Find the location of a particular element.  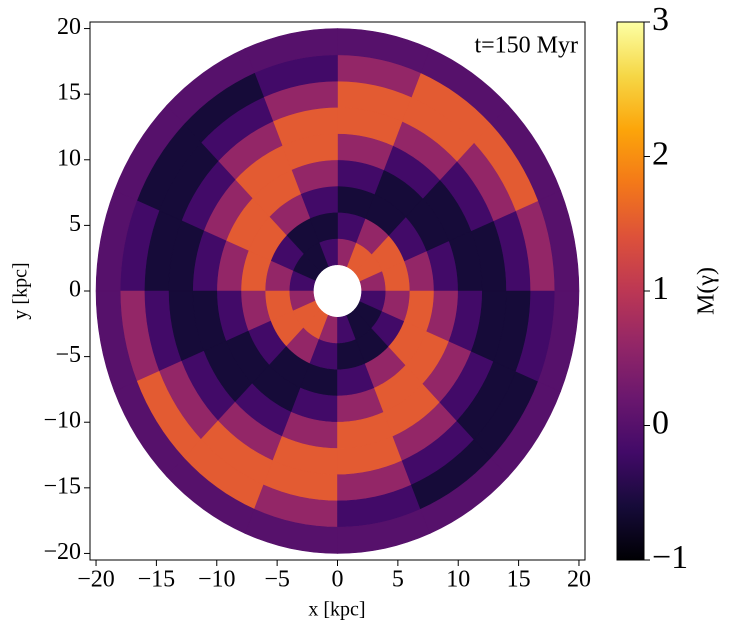

x-tick-label: 5 is located at coordinates (398, 580).